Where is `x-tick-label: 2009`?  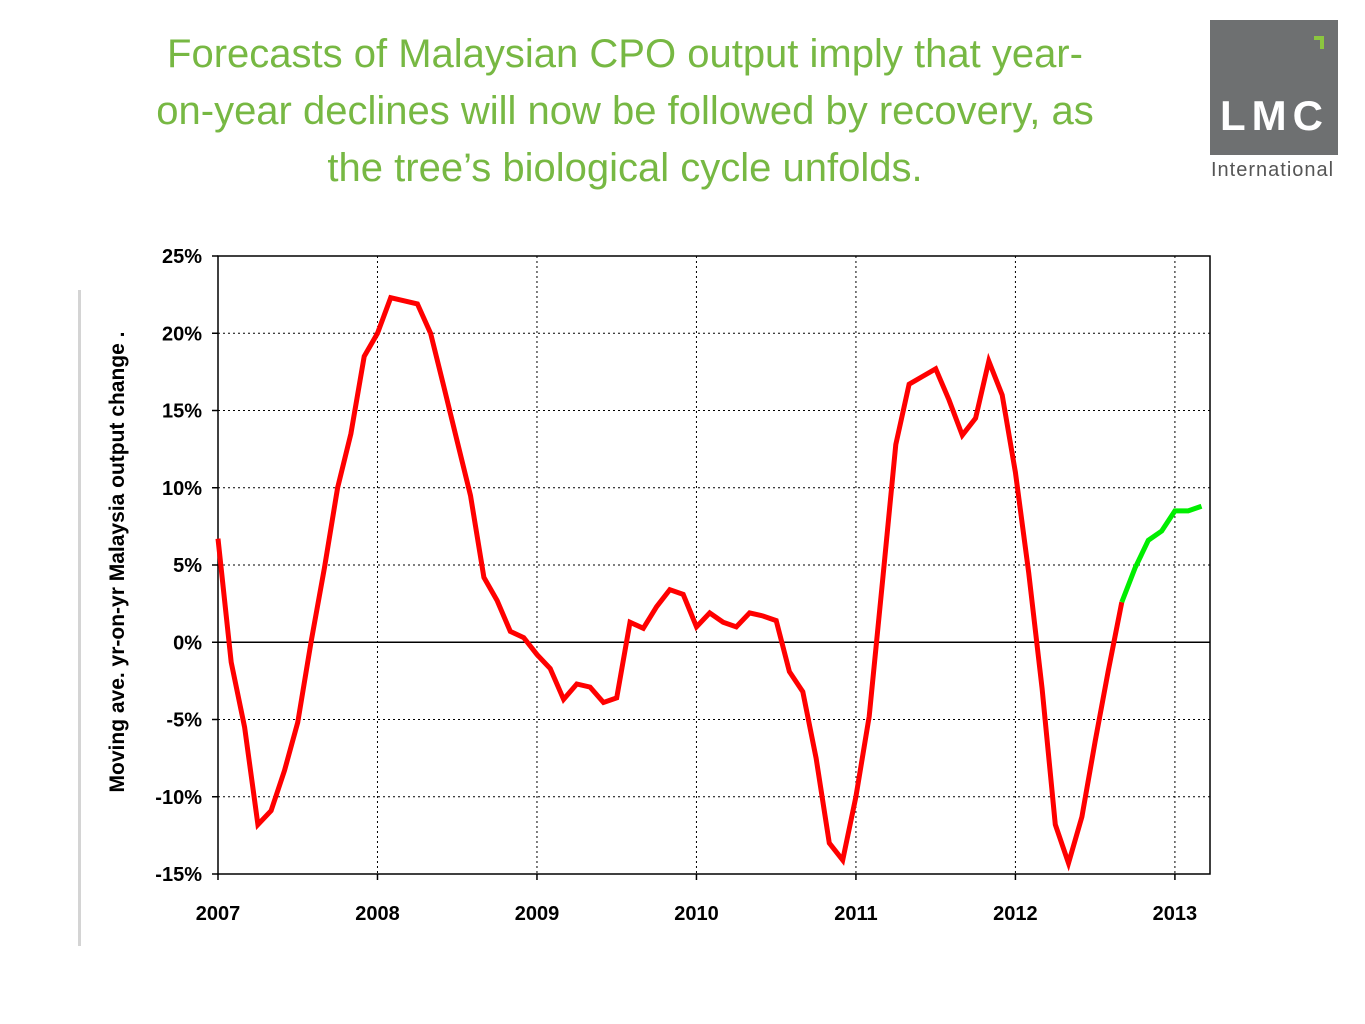 x-tick-label: 2009 is located at coordinates (537, 914).